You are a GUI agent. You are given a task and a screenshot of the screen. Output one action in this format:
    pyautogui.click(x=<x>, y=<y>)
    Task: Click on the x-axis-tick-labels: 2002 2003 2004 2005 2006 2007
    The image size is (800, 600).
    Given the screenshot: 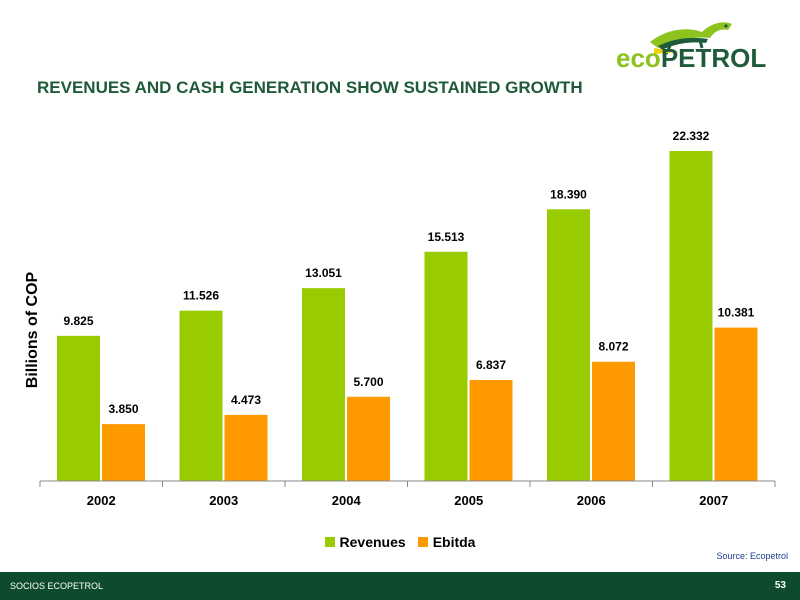 What is the action you would take?
    pyautogui.click(x=407, y=500)
    